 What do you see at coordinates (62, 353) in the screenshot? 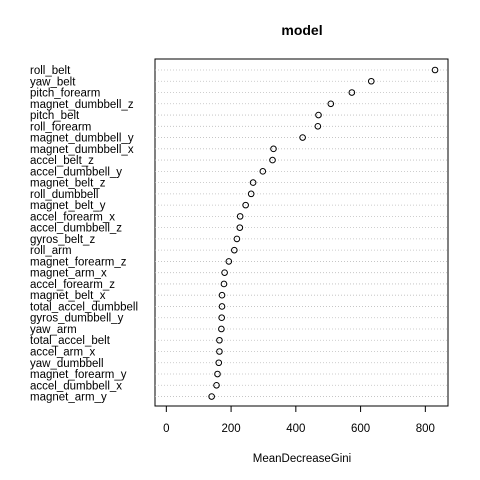
I see `category-label: accel_arm_x` at bounding box center [62, 353].